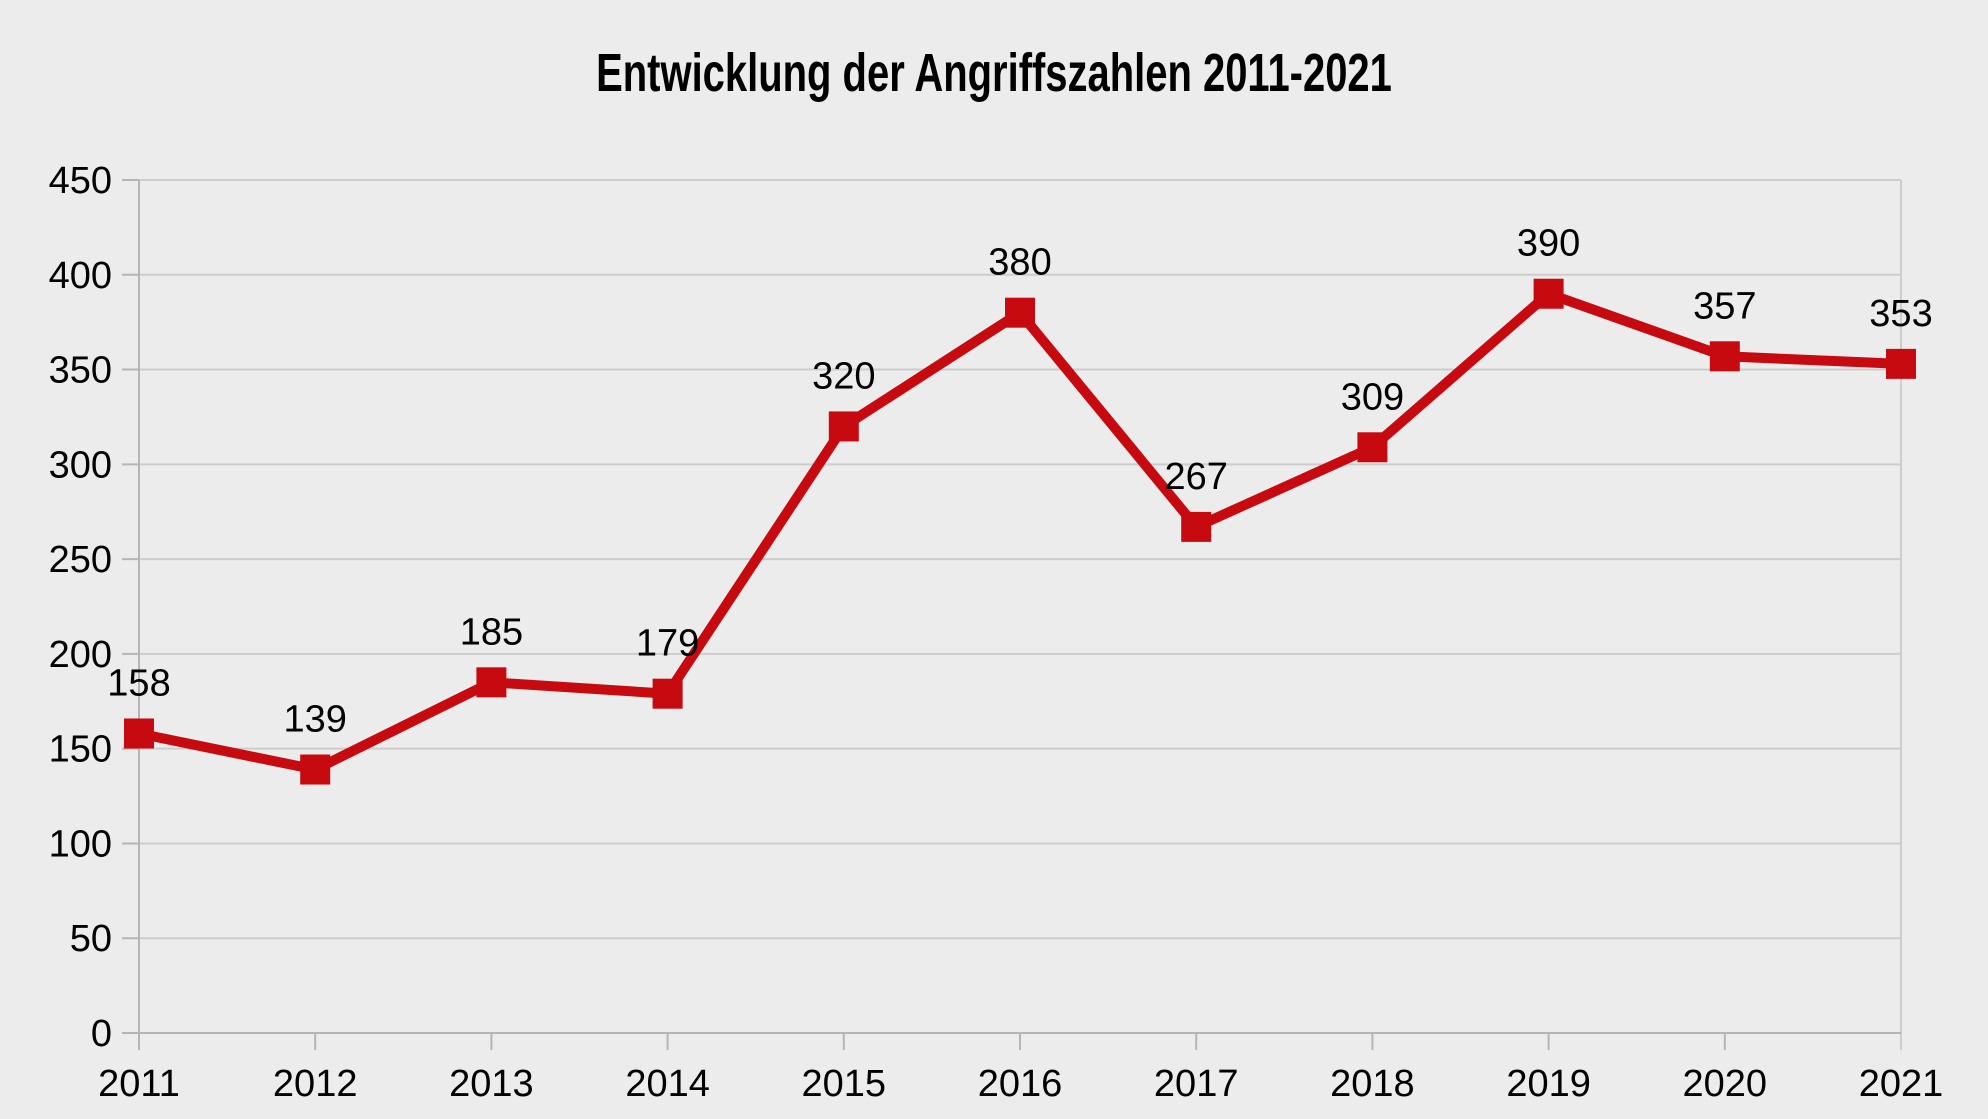 This screenshot has height=1119, width=1988. Describe the element at coordinates (1548, 244) in the screenshot. I see `data-point-label: 390` at that location.